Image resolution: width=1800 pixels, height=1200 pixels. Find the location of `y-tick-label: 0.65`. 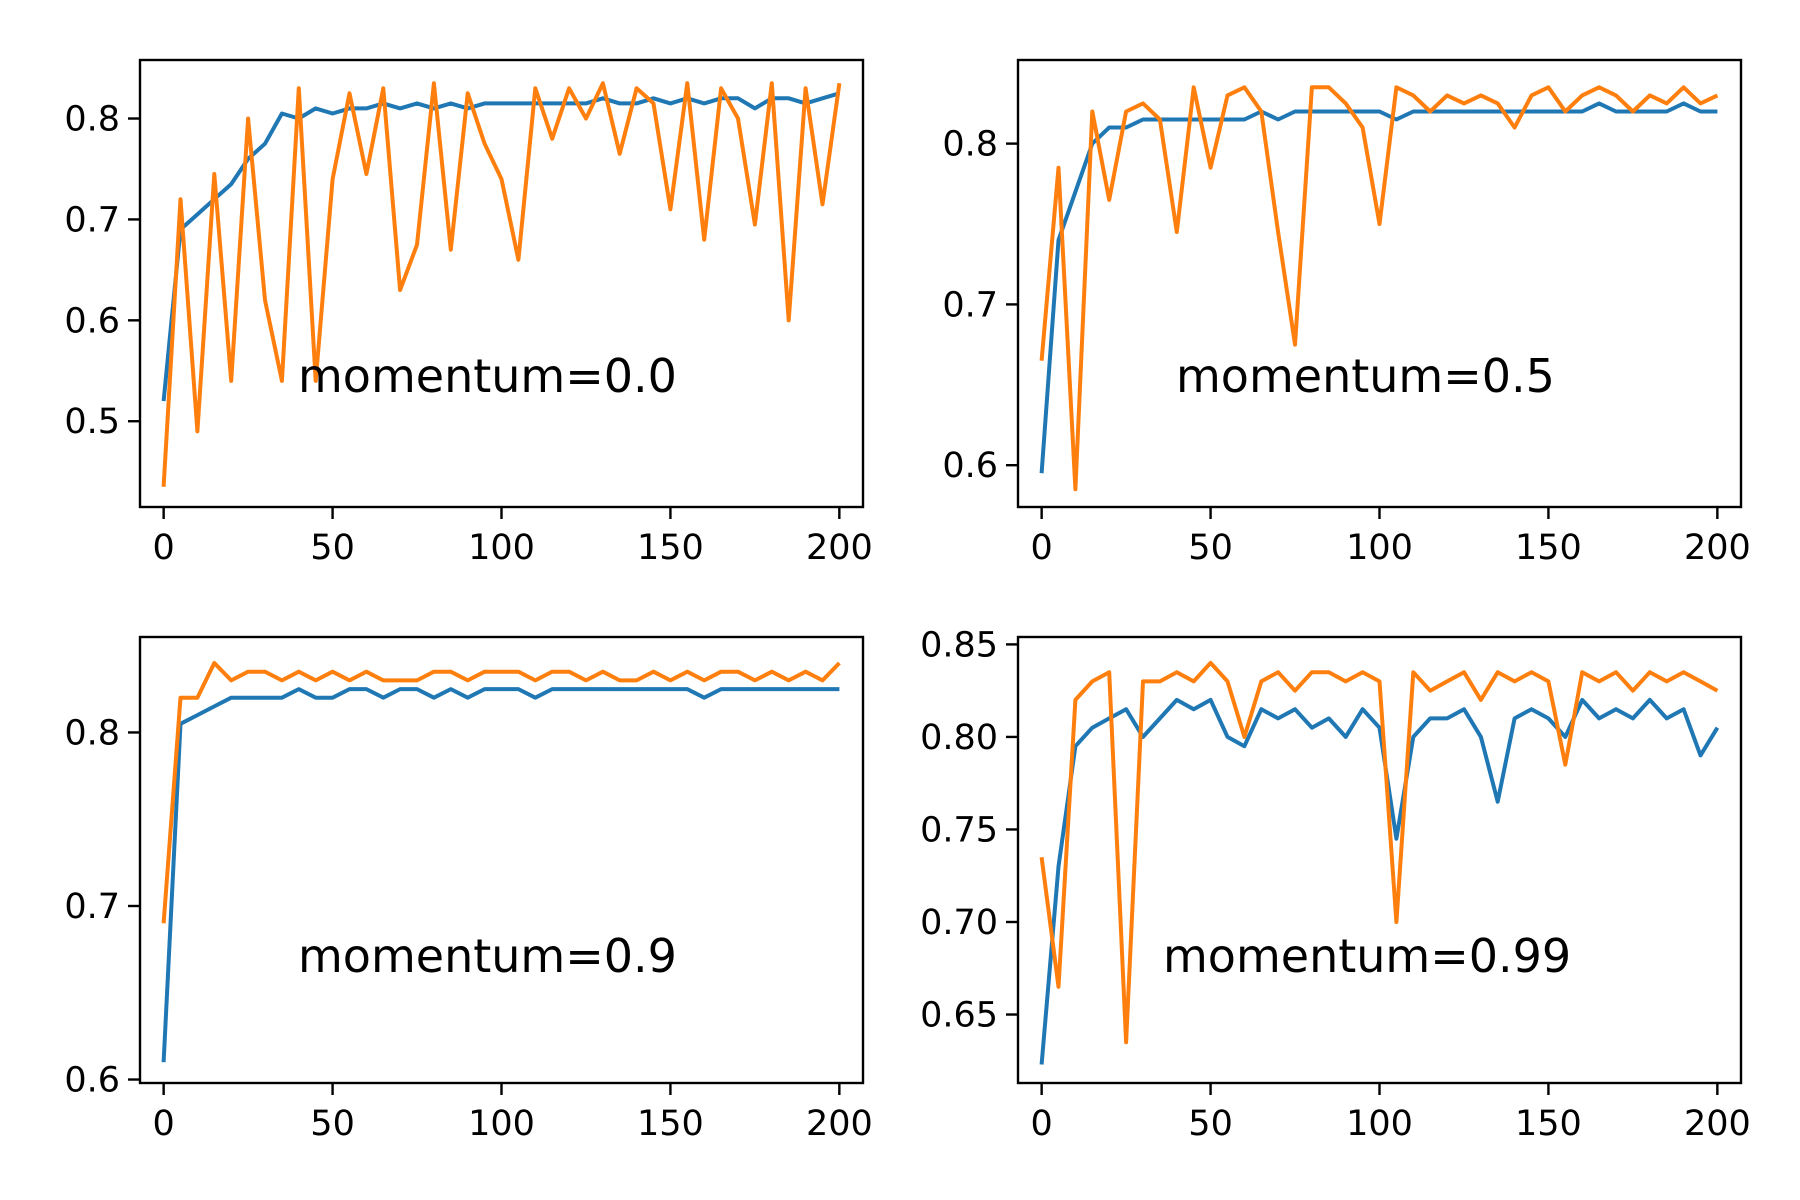

y-tick-label: 0.65 is located at coordinates (959, 1016).